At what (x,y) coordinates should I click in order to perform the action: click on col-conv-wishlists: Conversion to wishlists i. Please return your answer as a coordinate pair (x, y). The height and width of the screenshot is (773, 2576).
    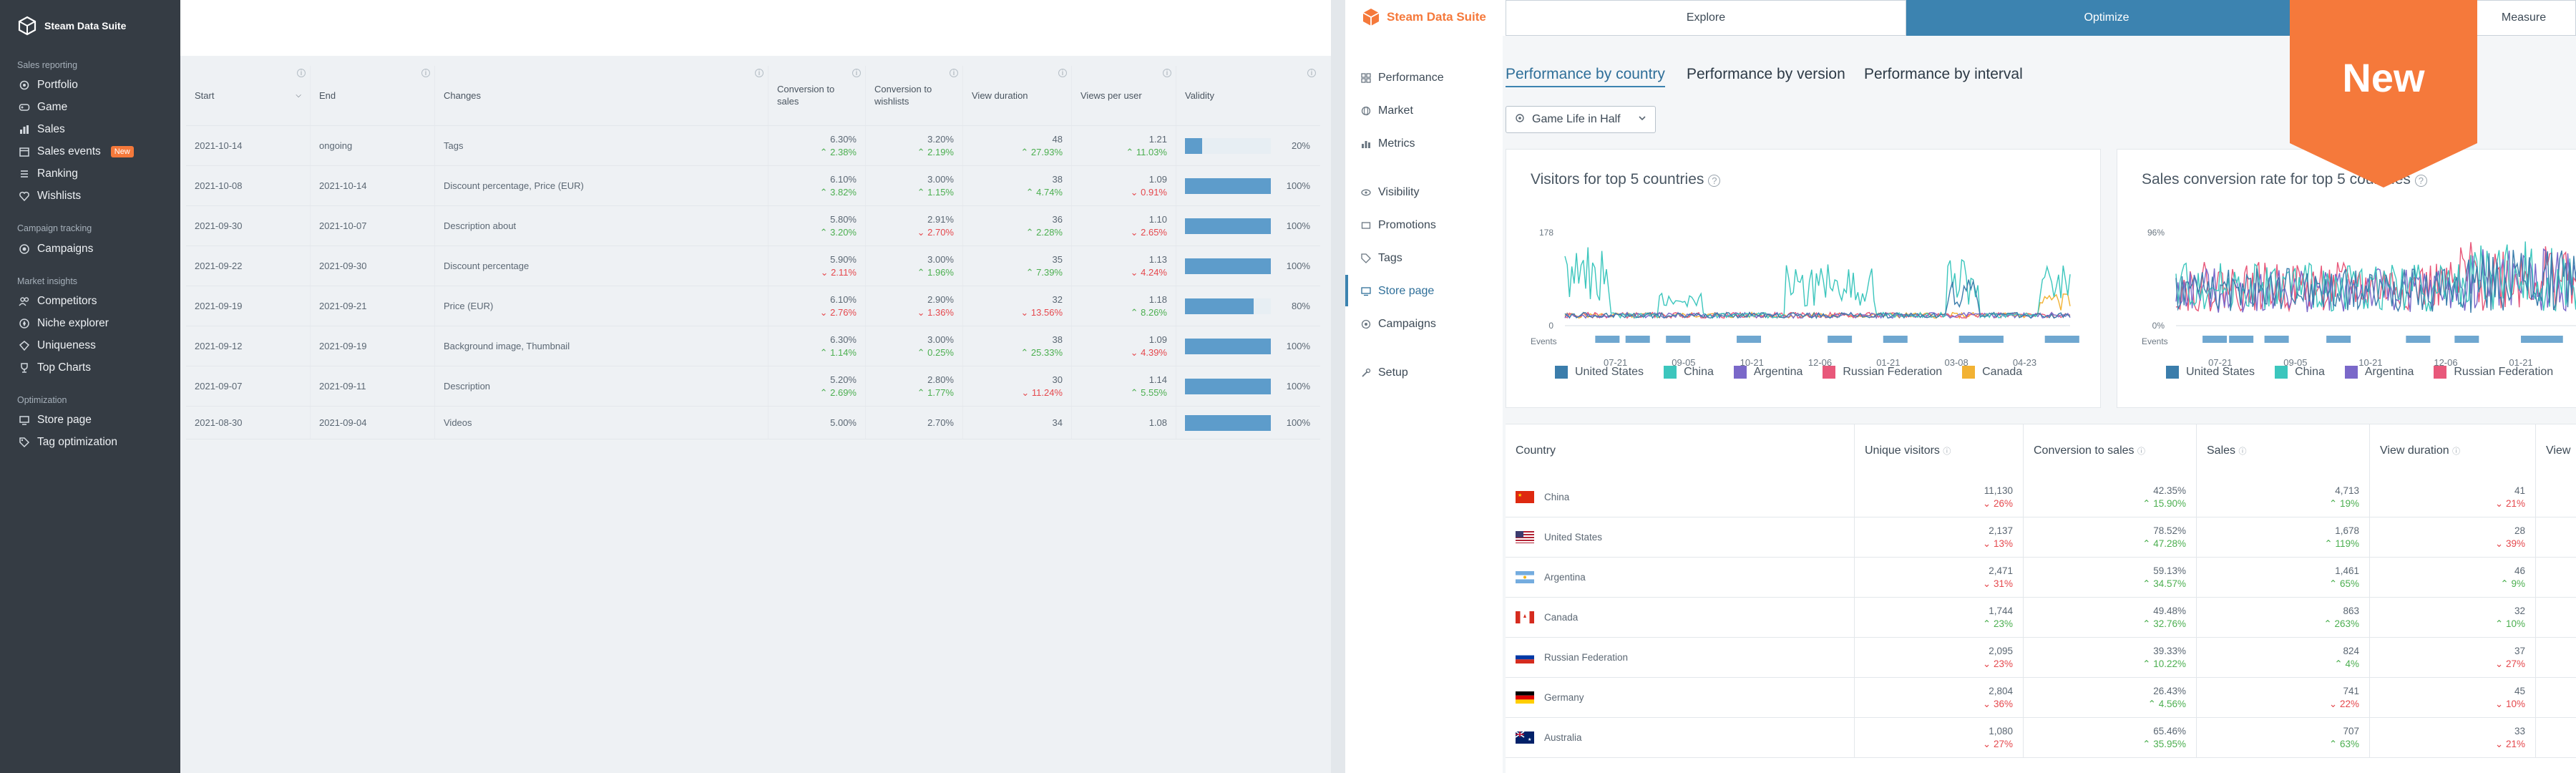
    Looking at the image, I should click on (914, 96).